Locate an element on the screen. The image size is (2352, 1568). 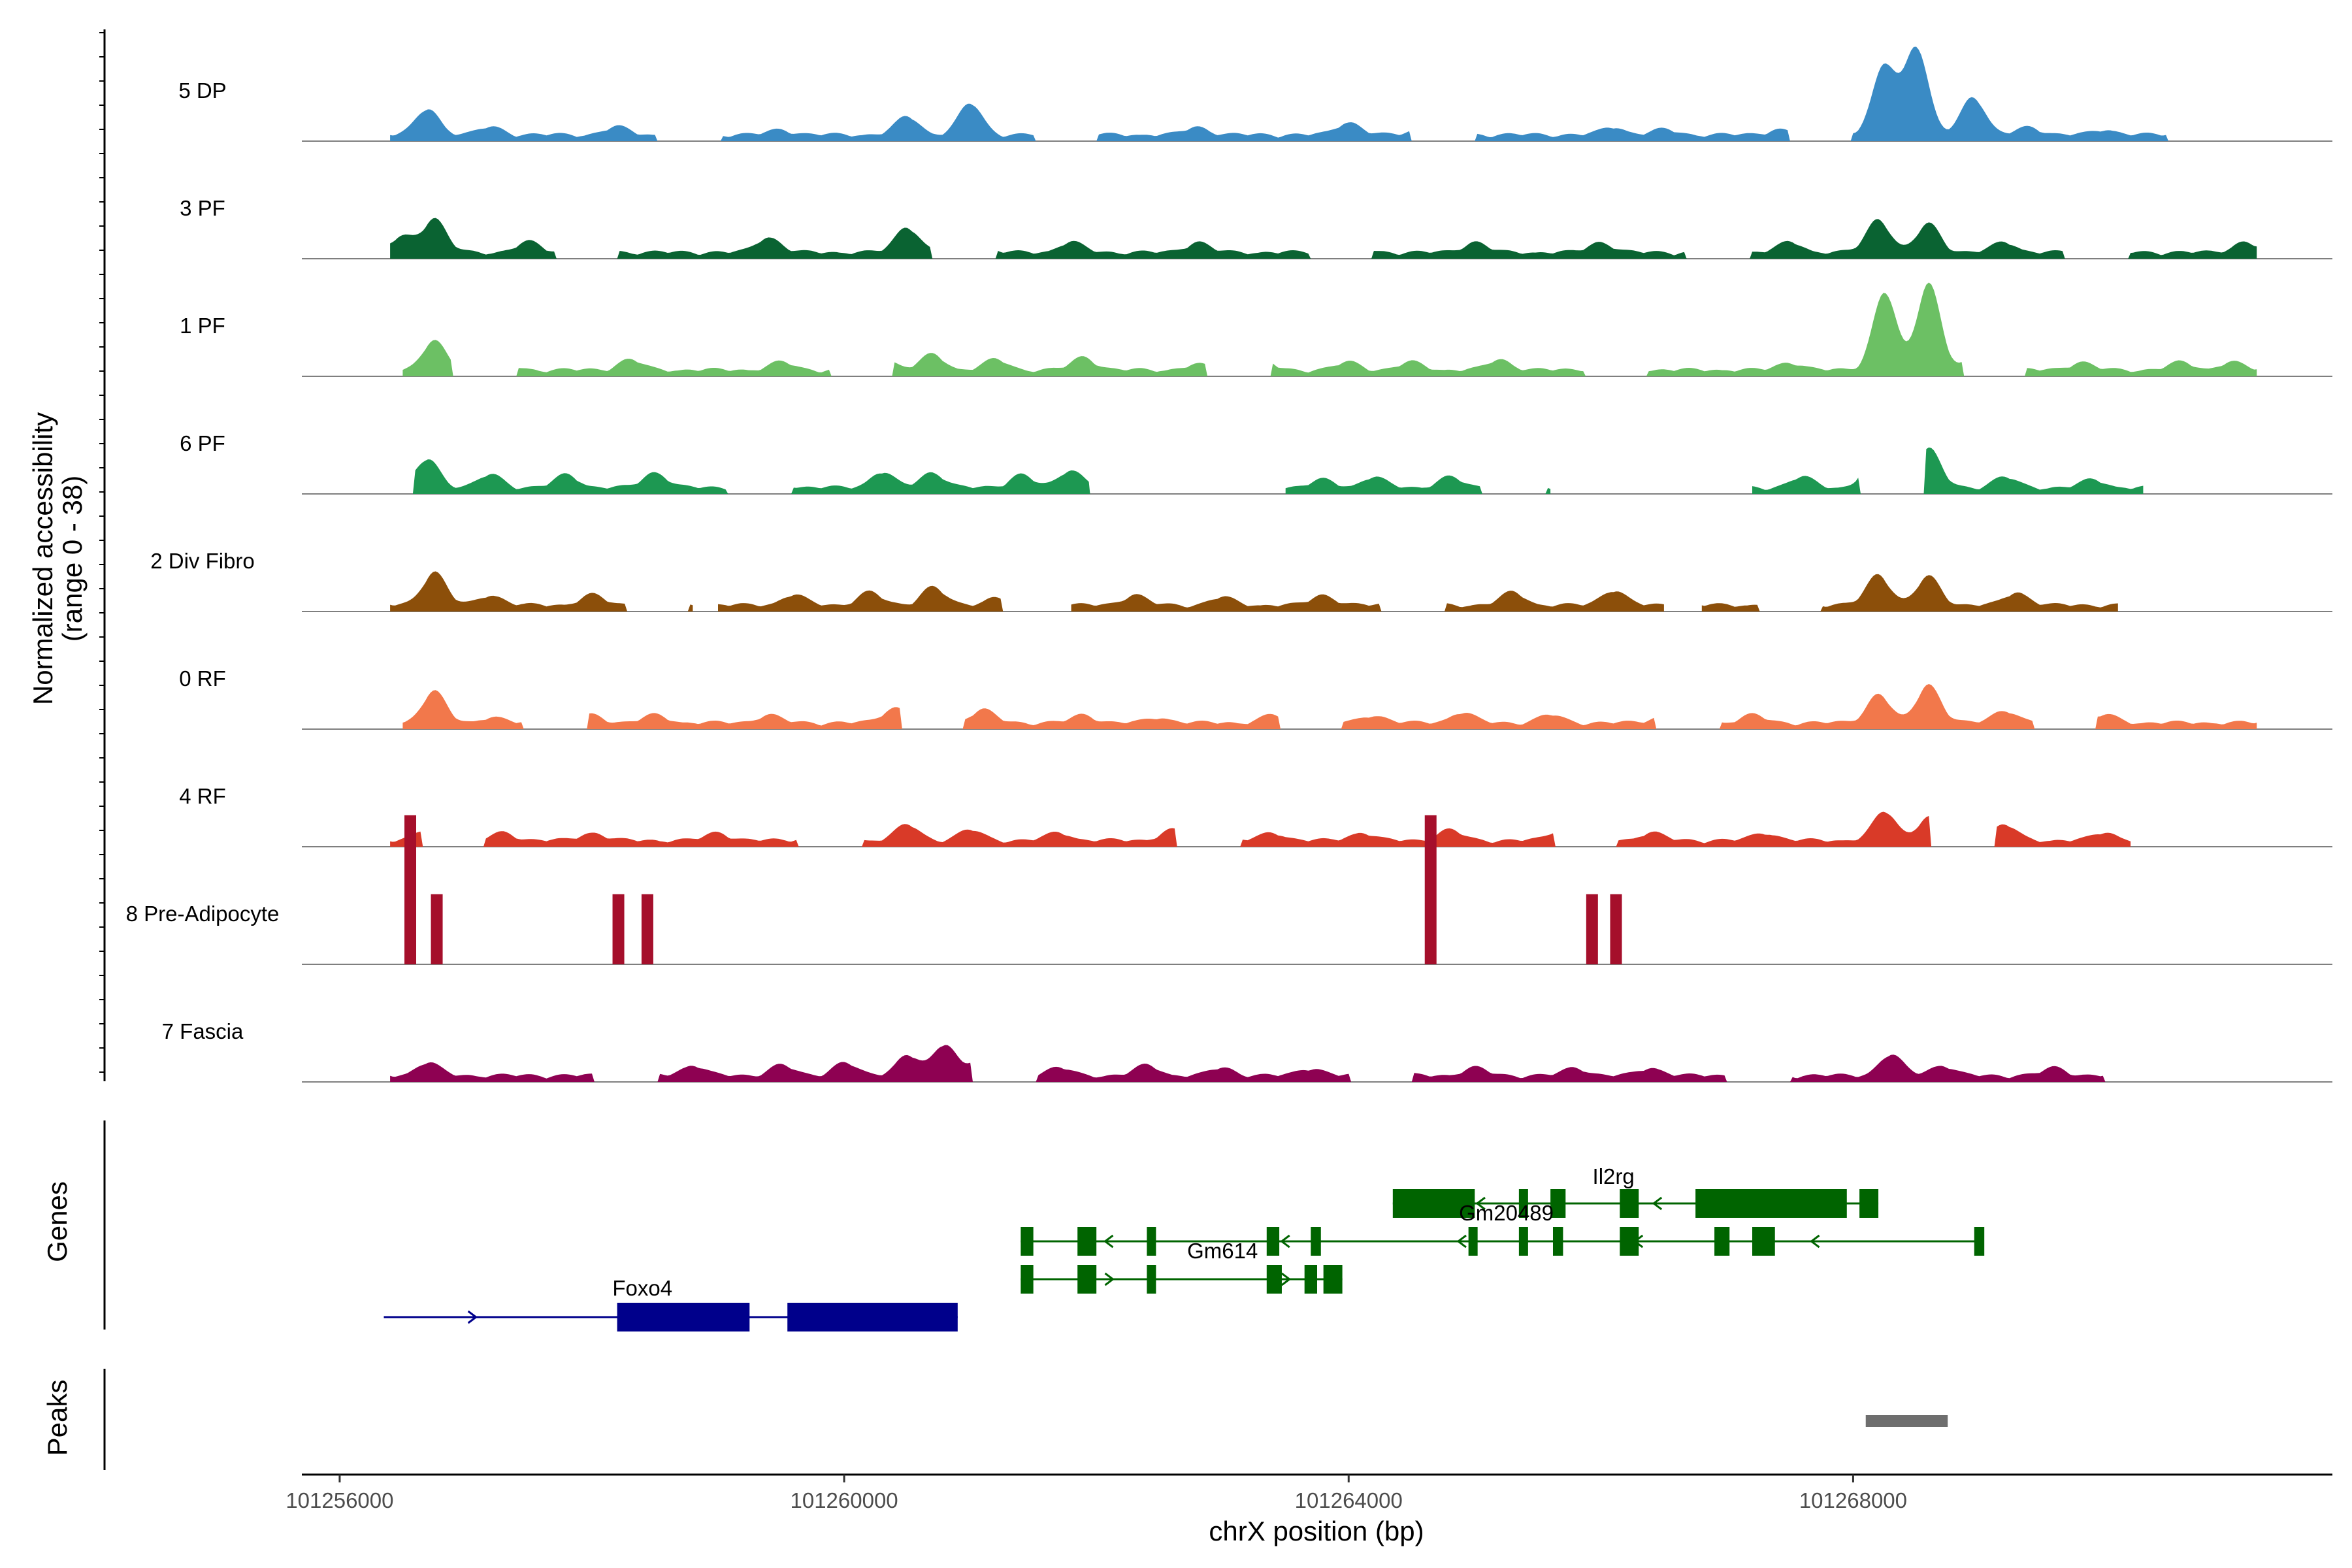
track-4-rf: 4 RF is located at coordinates (1255, 815).